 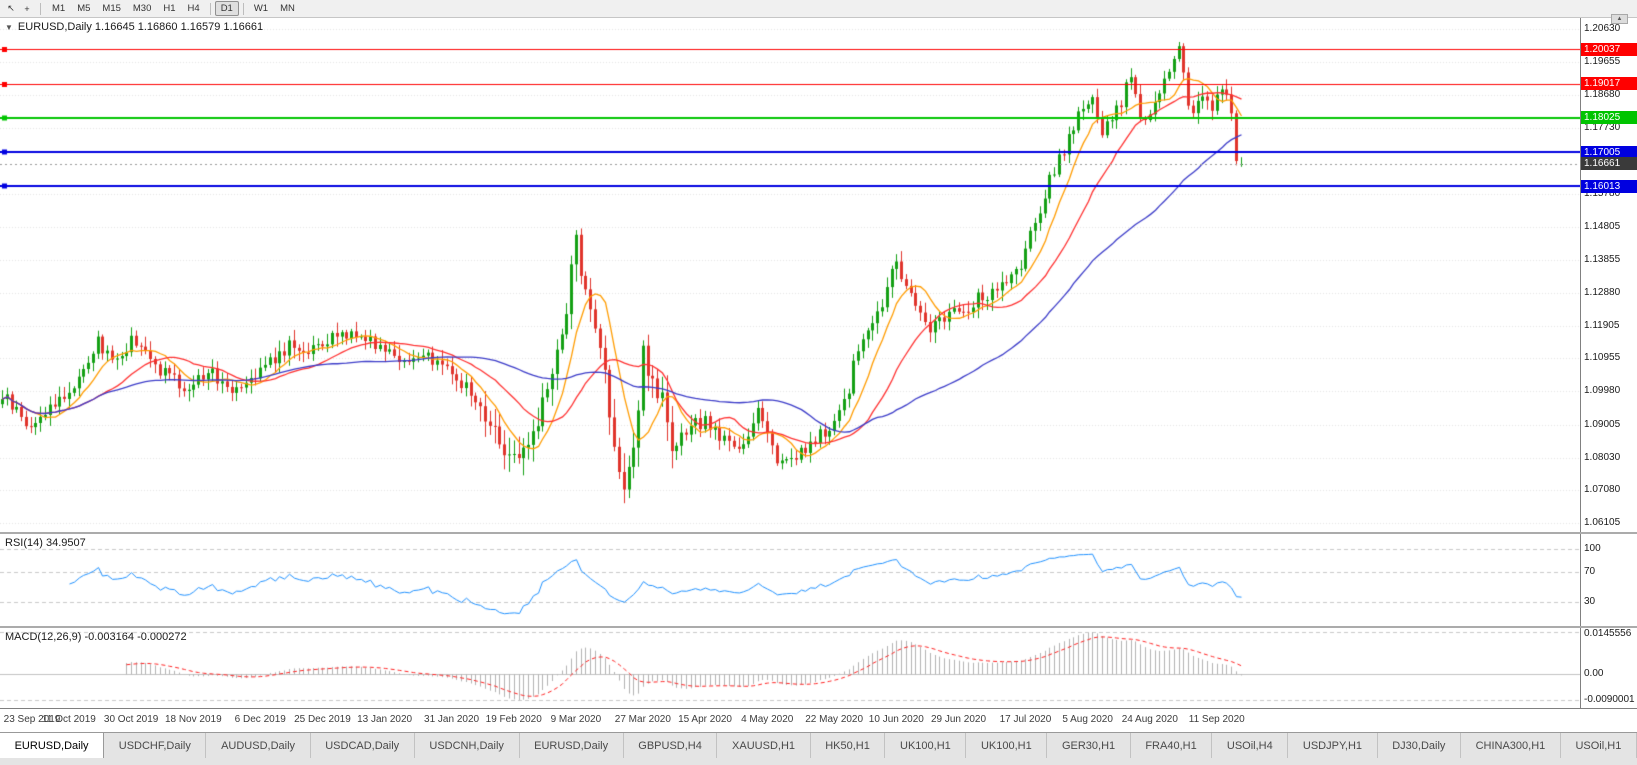 I want to click on rsi-panel: RSI(14) 34.9507 100 70 30, so click(x=818, y=580).